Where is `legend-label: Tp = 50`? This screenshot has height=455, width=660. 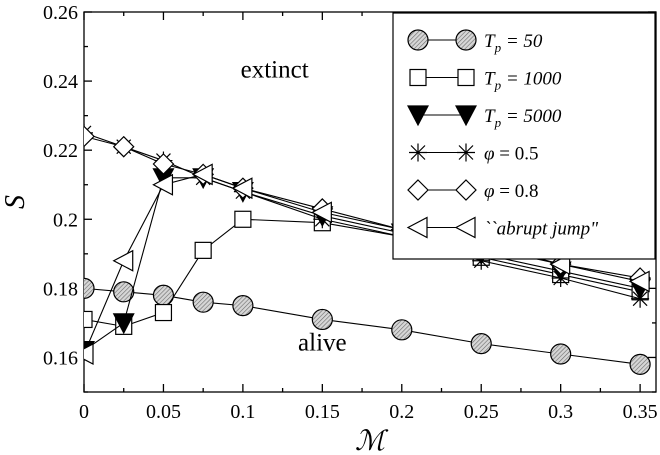 legend-label: Tp = 50 is located at coordinates (513, 43).